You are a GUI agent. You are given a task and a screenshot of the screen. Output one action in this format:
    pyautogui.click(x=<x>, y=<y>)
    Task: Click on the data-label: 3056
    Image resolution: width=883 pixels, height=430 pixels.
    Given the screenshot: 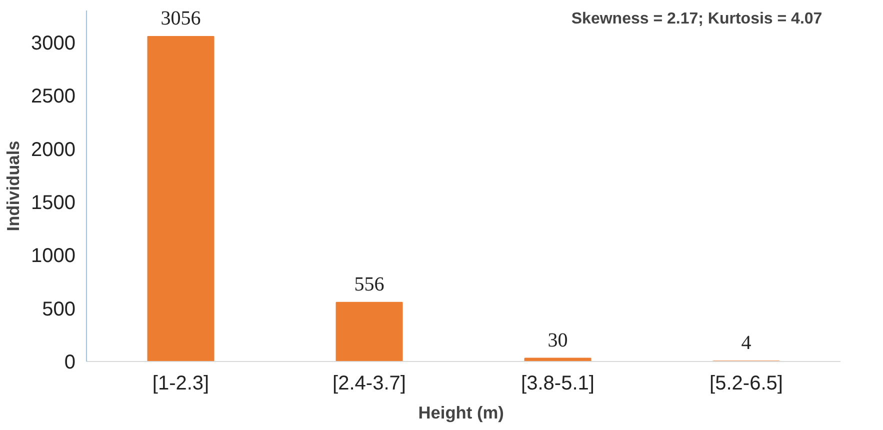 What is the action you would take?
    pyautogui.click(x=180, y=18)
    